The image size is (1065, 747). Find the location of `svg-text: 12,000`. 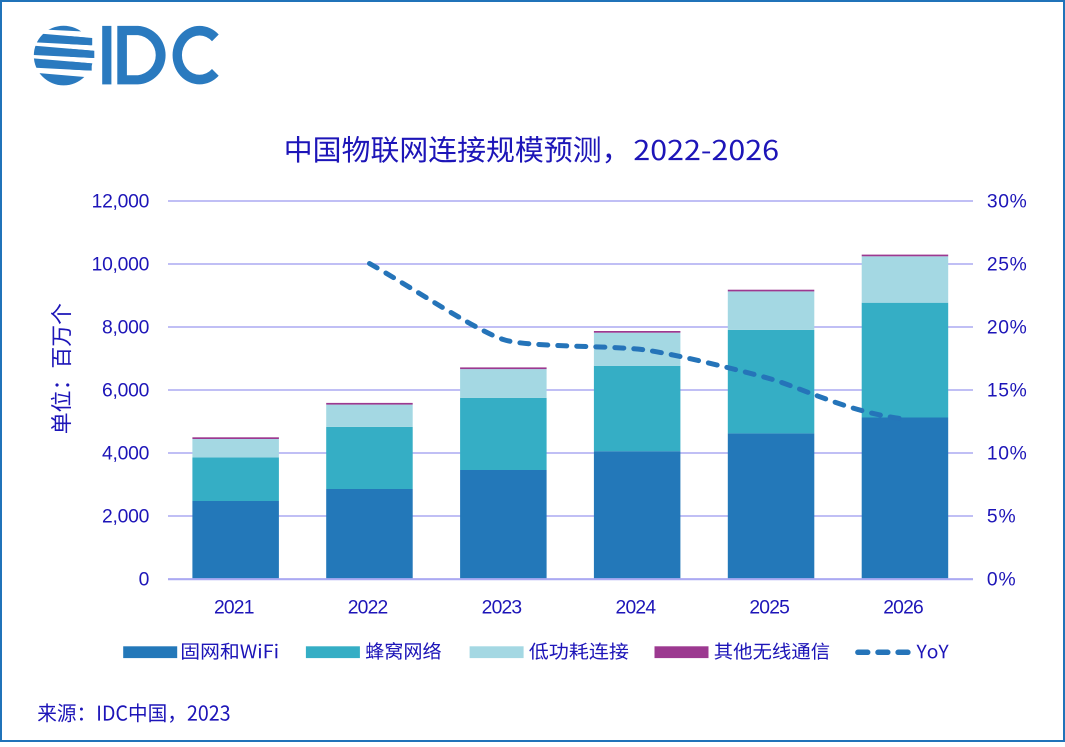

svg-text: 12,000 is located at coordinates (120, 202).